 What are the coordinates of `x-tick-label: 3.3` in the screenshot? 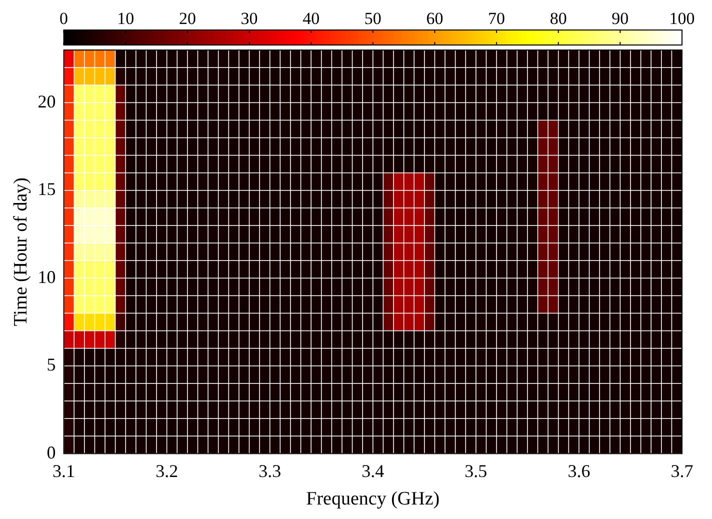 It's located at (270, 471).